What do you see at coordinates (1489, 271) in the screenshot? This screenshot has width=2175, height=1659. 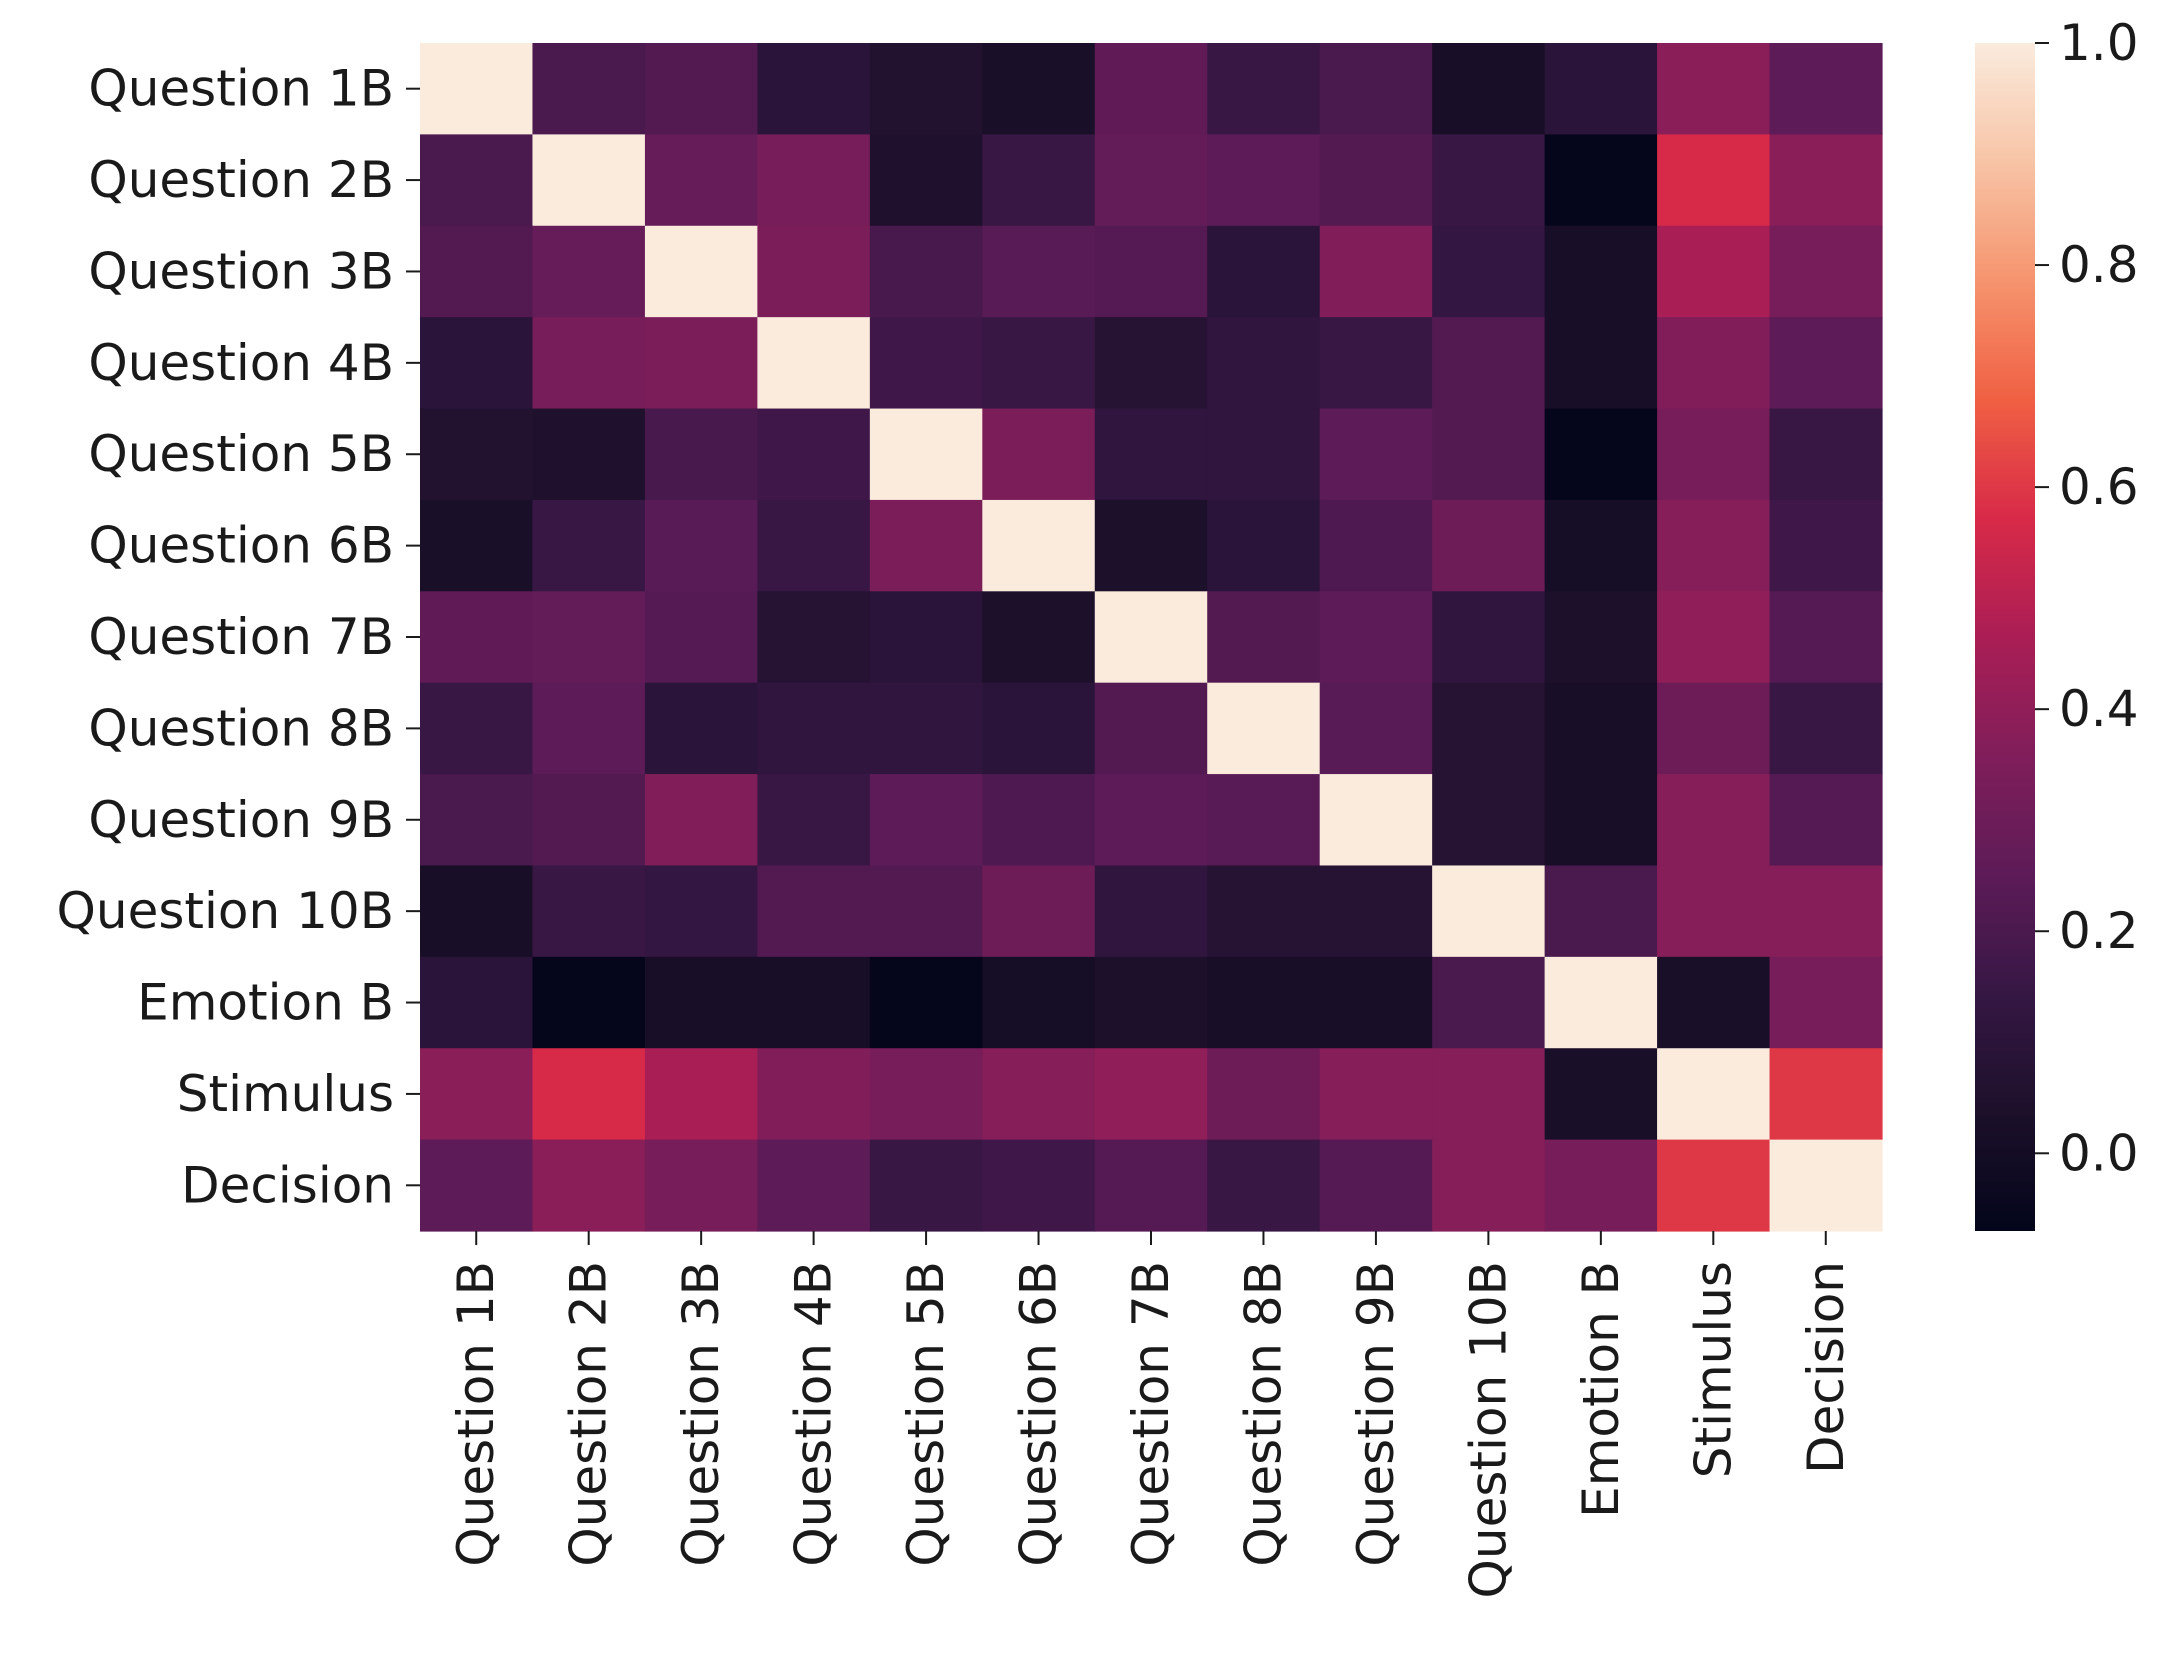 I see `heatmap-cell-question-3b-question-10b` at bounding box center [1489, 271].